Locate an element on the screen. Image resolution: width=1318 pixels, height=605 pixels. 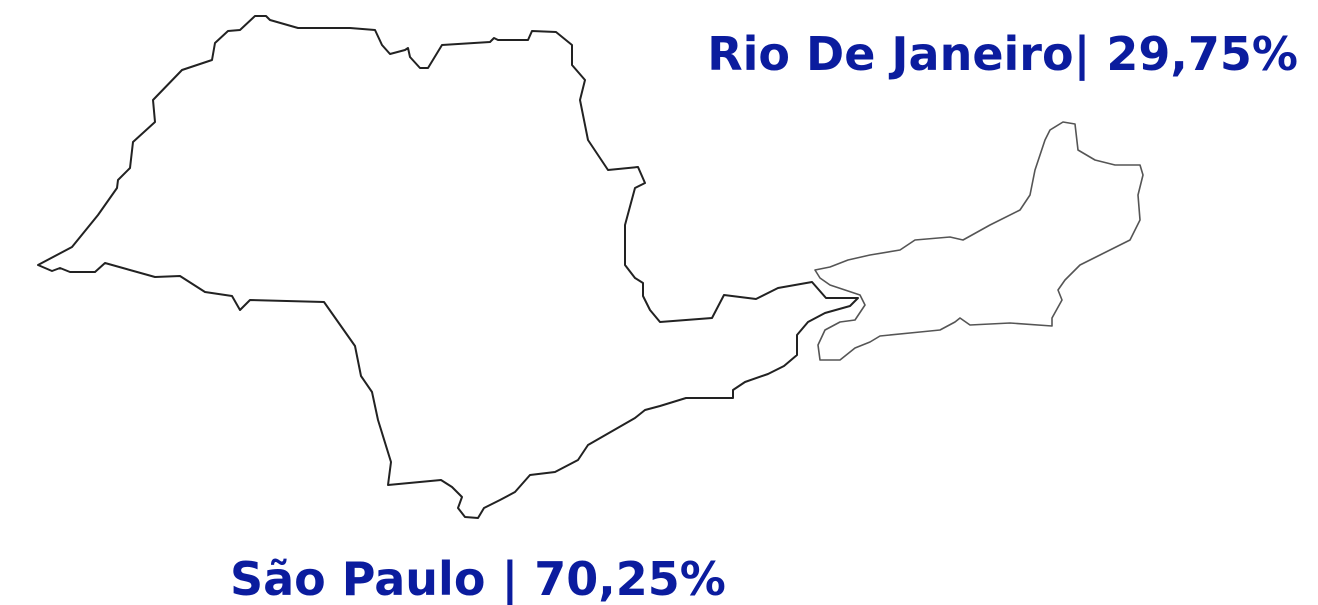
region-label: Rio De Janeiro| 29,75% is located at coordinates (1002, 54).